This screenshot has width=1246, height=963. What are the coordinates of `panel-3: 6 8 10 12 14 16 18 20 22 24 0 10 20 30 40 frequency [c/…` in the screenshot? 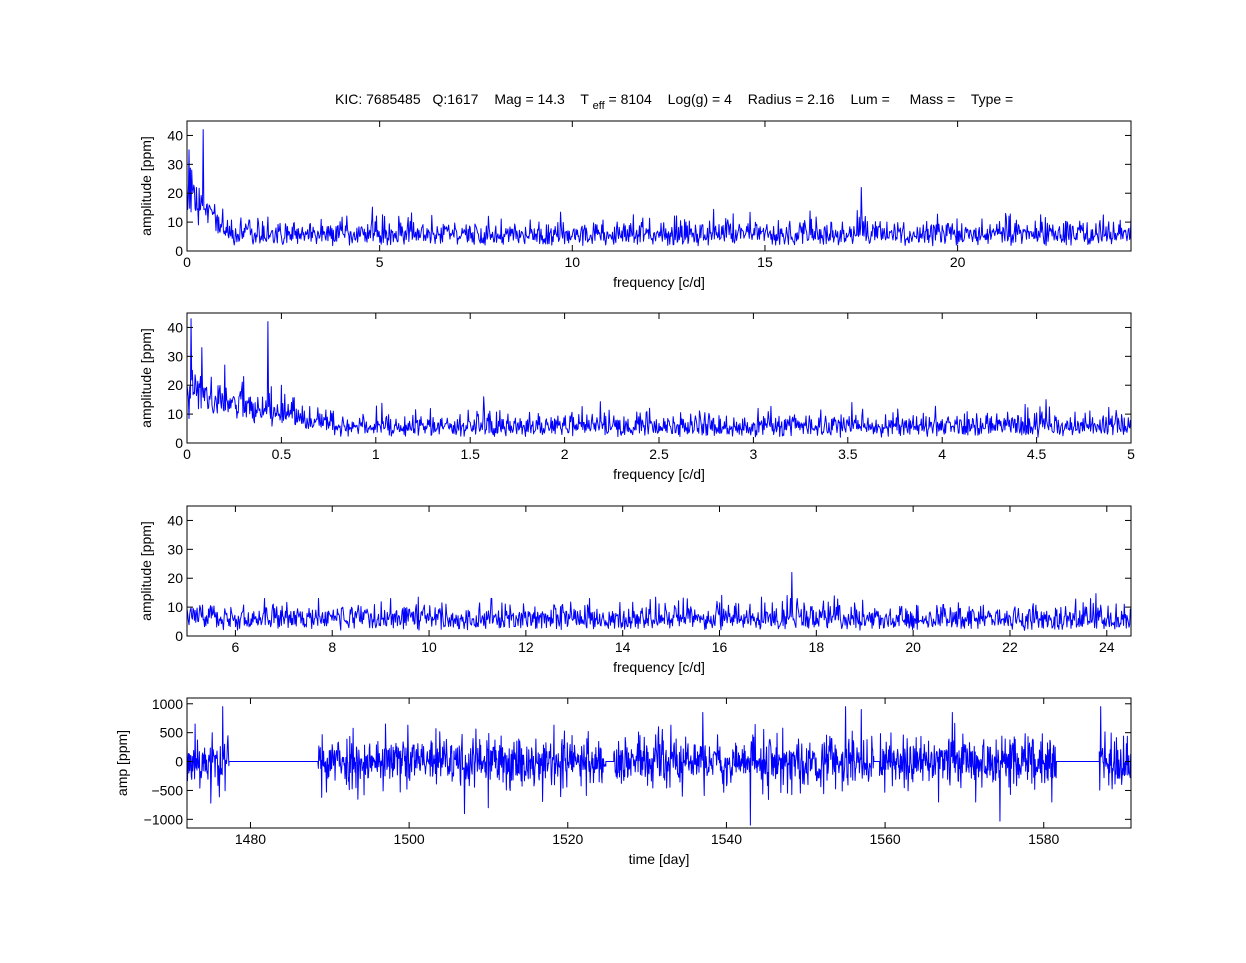 It's located at (635, 590).